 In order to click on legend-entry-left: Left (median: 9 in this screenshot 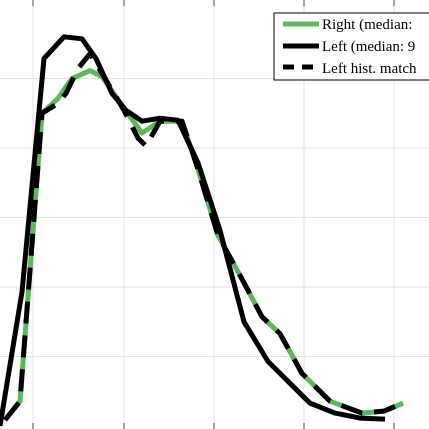, I will do `click(368, 47)`.